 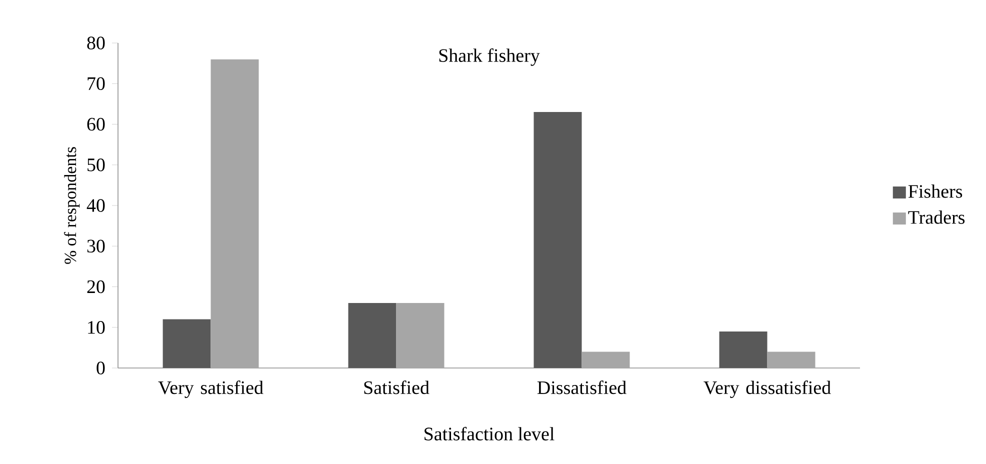 What do you see at coordinates (96, 246) in the screenshot?
I see `y-tick-label: 30` at bounding box center [96, 246].